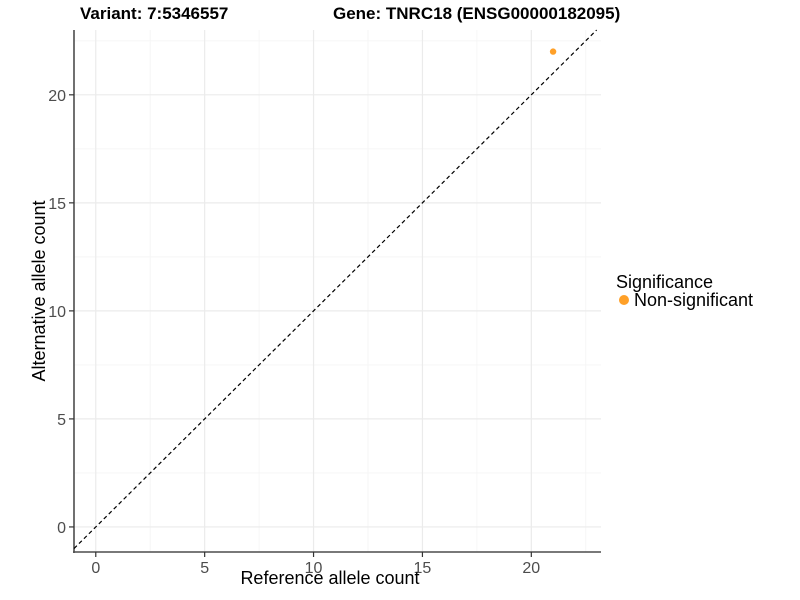 The width and height of the screenshot is (800, 600). I want to click on y-tick-label: 20, so click(57, 96).